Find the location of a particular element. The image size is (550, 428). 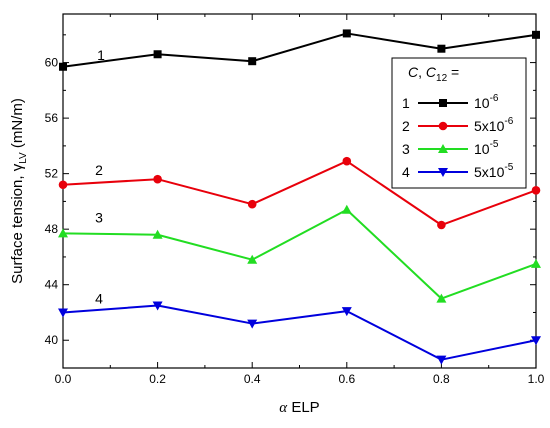

y-tick-label: 52 is located at coordinates (52, 174).